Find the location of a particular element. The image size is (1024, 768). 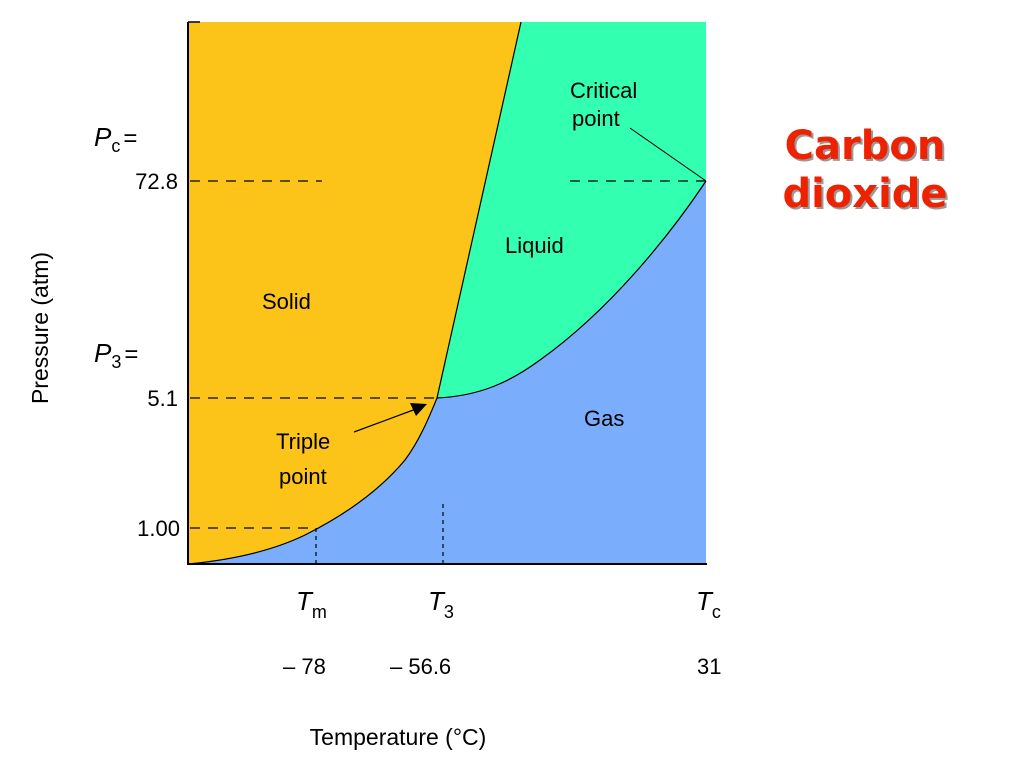

liquid-label: Liquid is located at coordinates (534, 245).